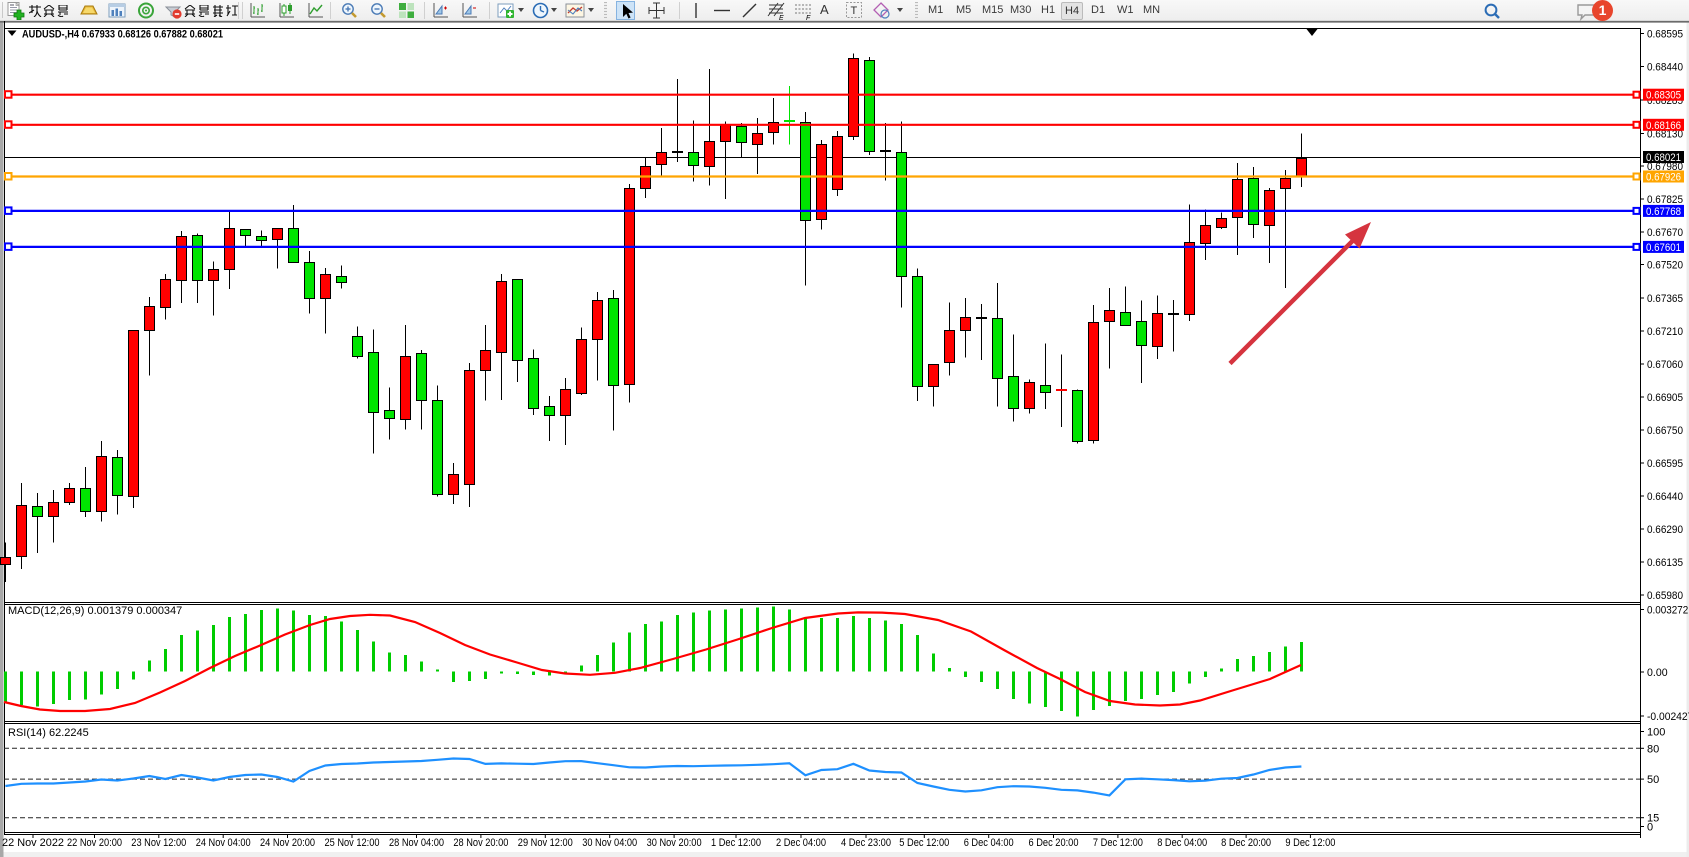 The width and height of the screenshot is (1689, 857). I want to click on svg-text: 0.68130, so click(1665, 135).